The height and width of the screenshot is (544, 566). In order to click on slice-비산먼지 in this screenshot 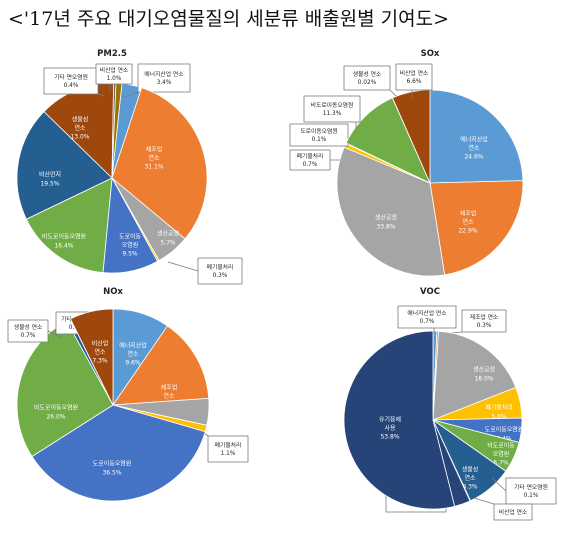, I will do `click(64, 165)`.